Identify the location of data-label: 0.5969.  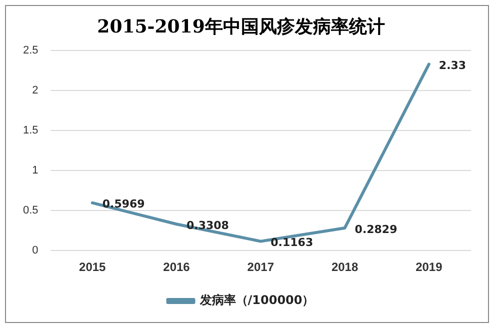
(123, 204).